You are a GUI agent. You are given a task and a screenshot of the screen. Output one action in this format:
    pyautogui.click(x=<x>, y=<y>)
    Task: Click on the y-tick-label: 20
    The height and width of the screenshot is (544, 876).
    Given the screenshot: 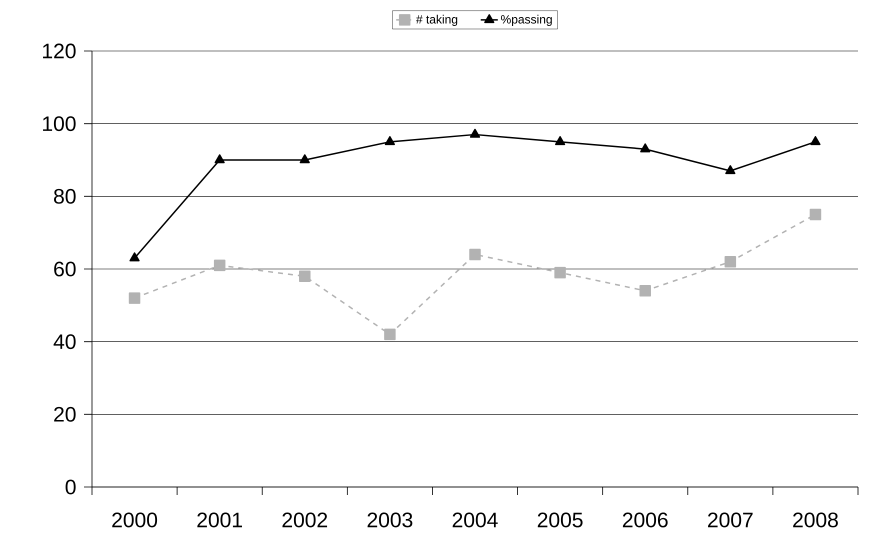 What is the action you would take?
    pyautogui.click(x=65, y=414)
    